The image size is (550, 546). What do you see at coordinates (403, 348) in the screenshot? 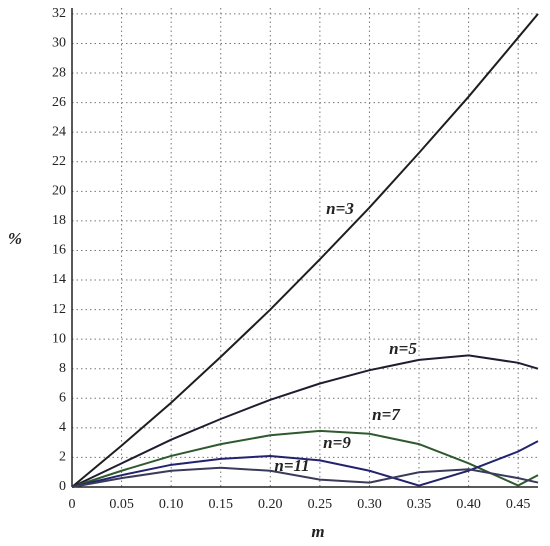
I see `series-label: n=5` at bounding box center [403, 348].